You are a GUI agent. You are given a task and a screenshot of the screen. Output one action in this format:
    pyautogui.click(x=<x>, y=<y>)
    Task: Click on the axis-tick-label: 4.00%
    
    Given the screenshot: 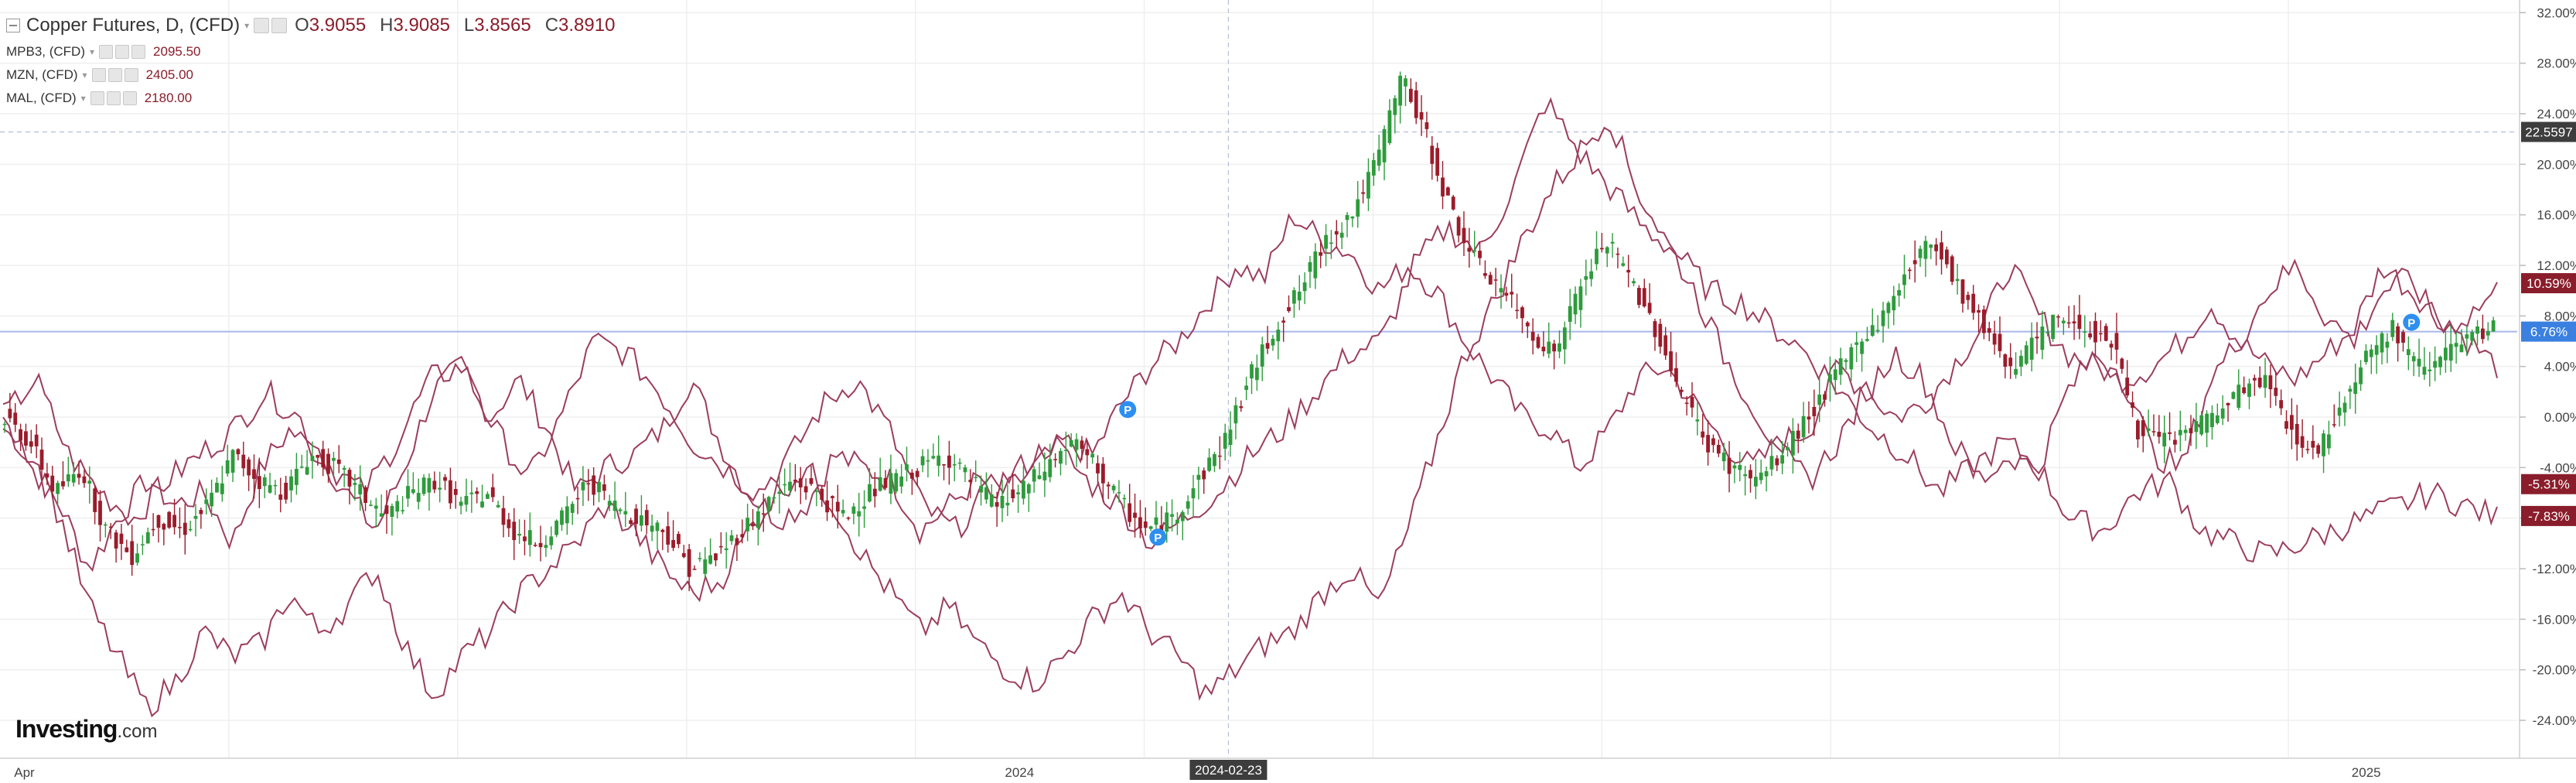 What is the action you would take?
    pyautogui.click(x=2560, y=367)
    